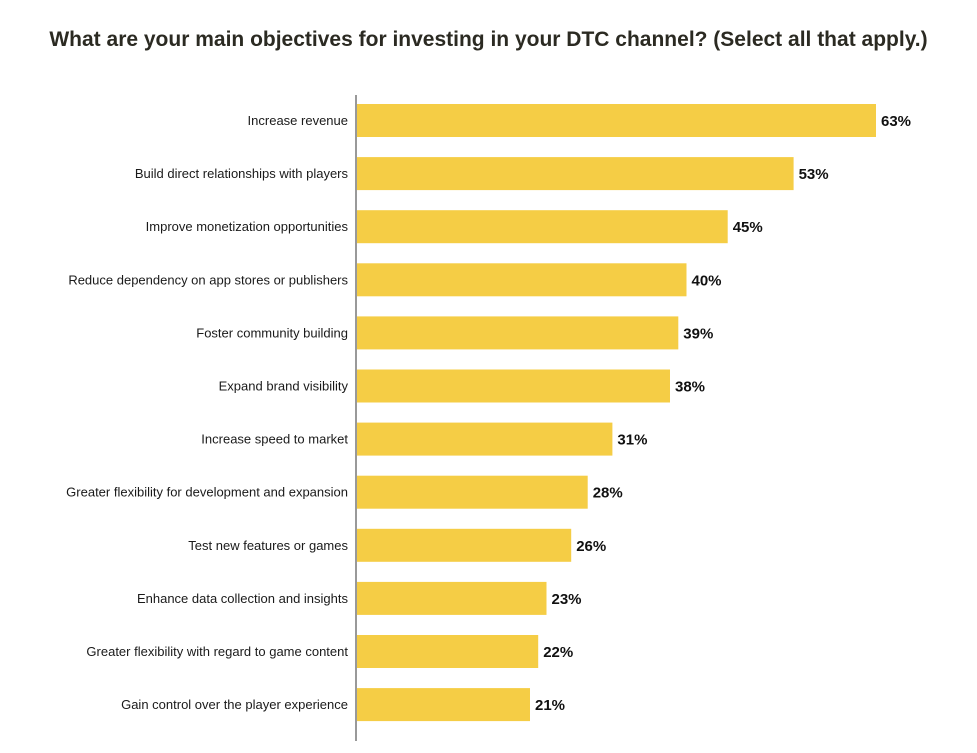 The height and width of the screenshot is (753, 977). Describe the element at coordinates (608, 493) in the screenshot. I see `value-label: 28%` at that location.